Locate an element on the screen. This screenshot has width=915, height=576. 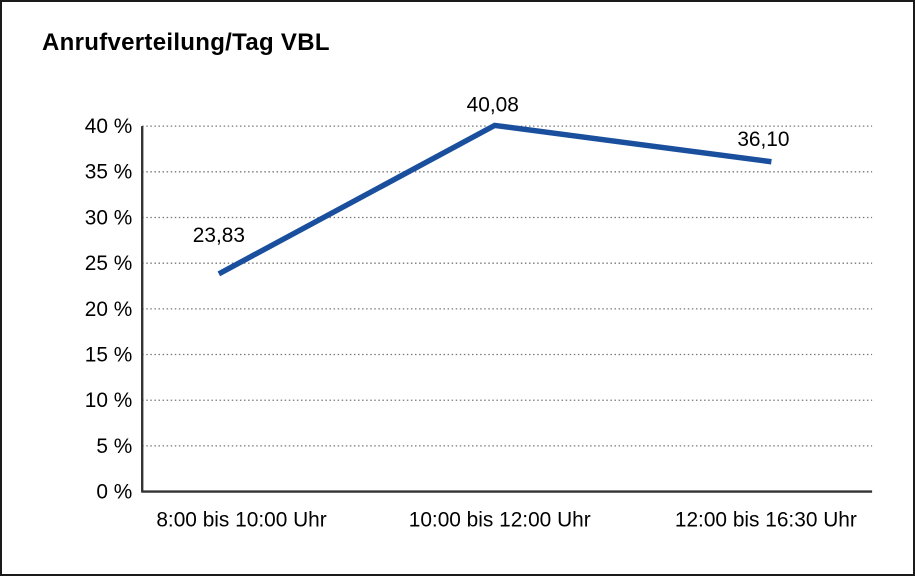
data-point-label: 40,08 is located at coordinates (493, 104).